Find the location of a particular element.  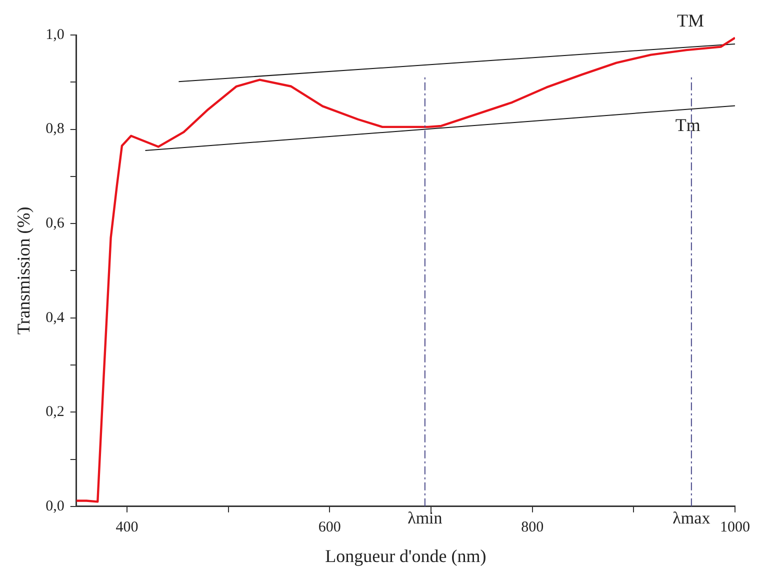

y-tick-label: 0,8 is located at coordinates (55, 129).